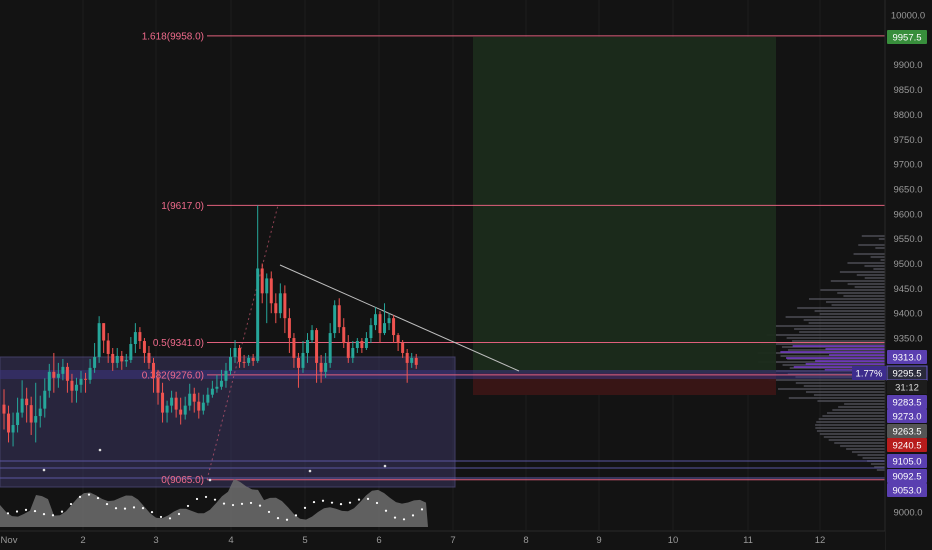 The image size is (932, 550). Describe the element at coordinates (748, 540) in the screenshot. I see `time-tick-label: 11` at that location.